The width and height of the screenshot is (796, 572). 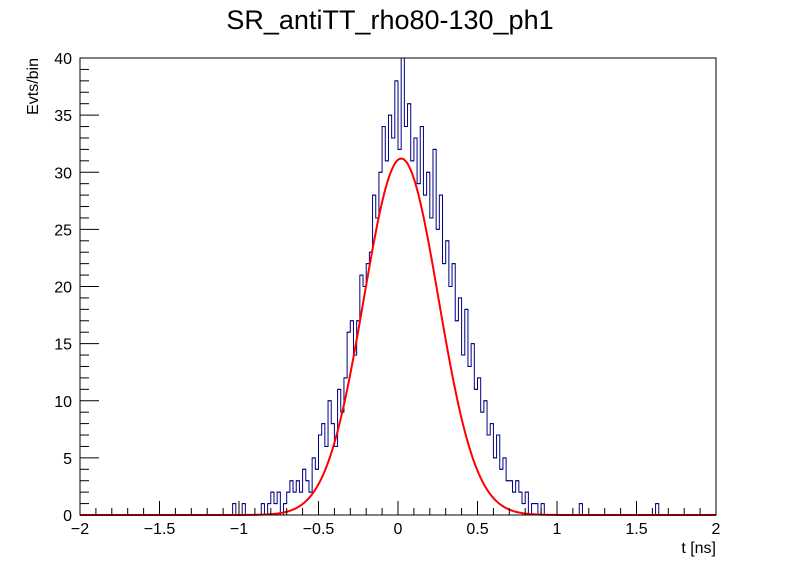 What do you see at coordinates (80, 529) in the screenshot?
I see `x-tick-label: −2` at bounding box center [80, 529].